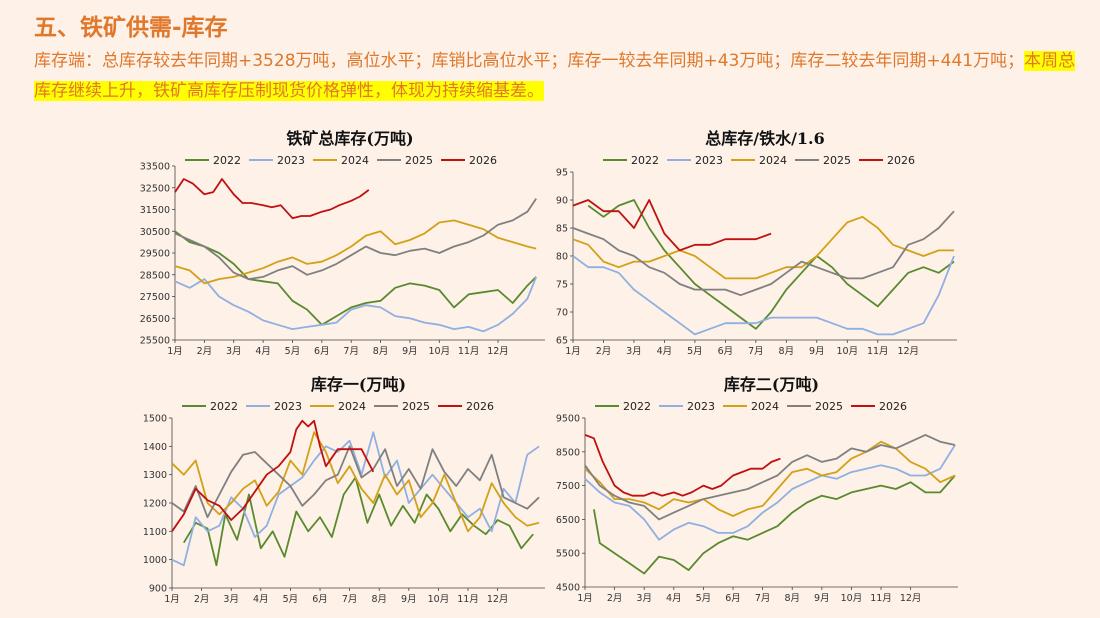 The image size is (1100, 618). What do you see at coordinates (568, 419) in the screenshot?
I see `y-tick-label: 9500` at bounding box center [568, 419].